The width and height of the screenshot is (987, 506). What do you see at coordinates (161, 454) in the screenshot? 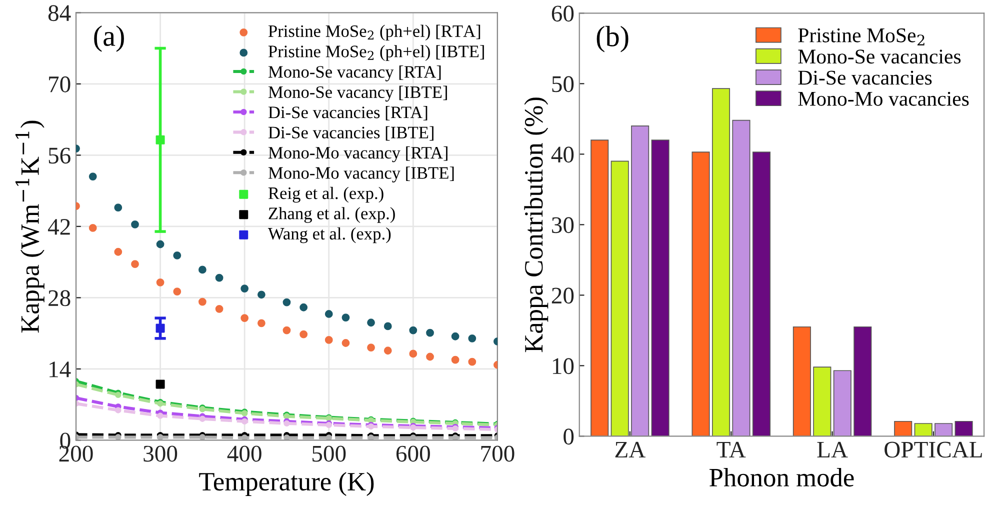
I see `x-tick-label: 300` at bounding box center [161, 454].